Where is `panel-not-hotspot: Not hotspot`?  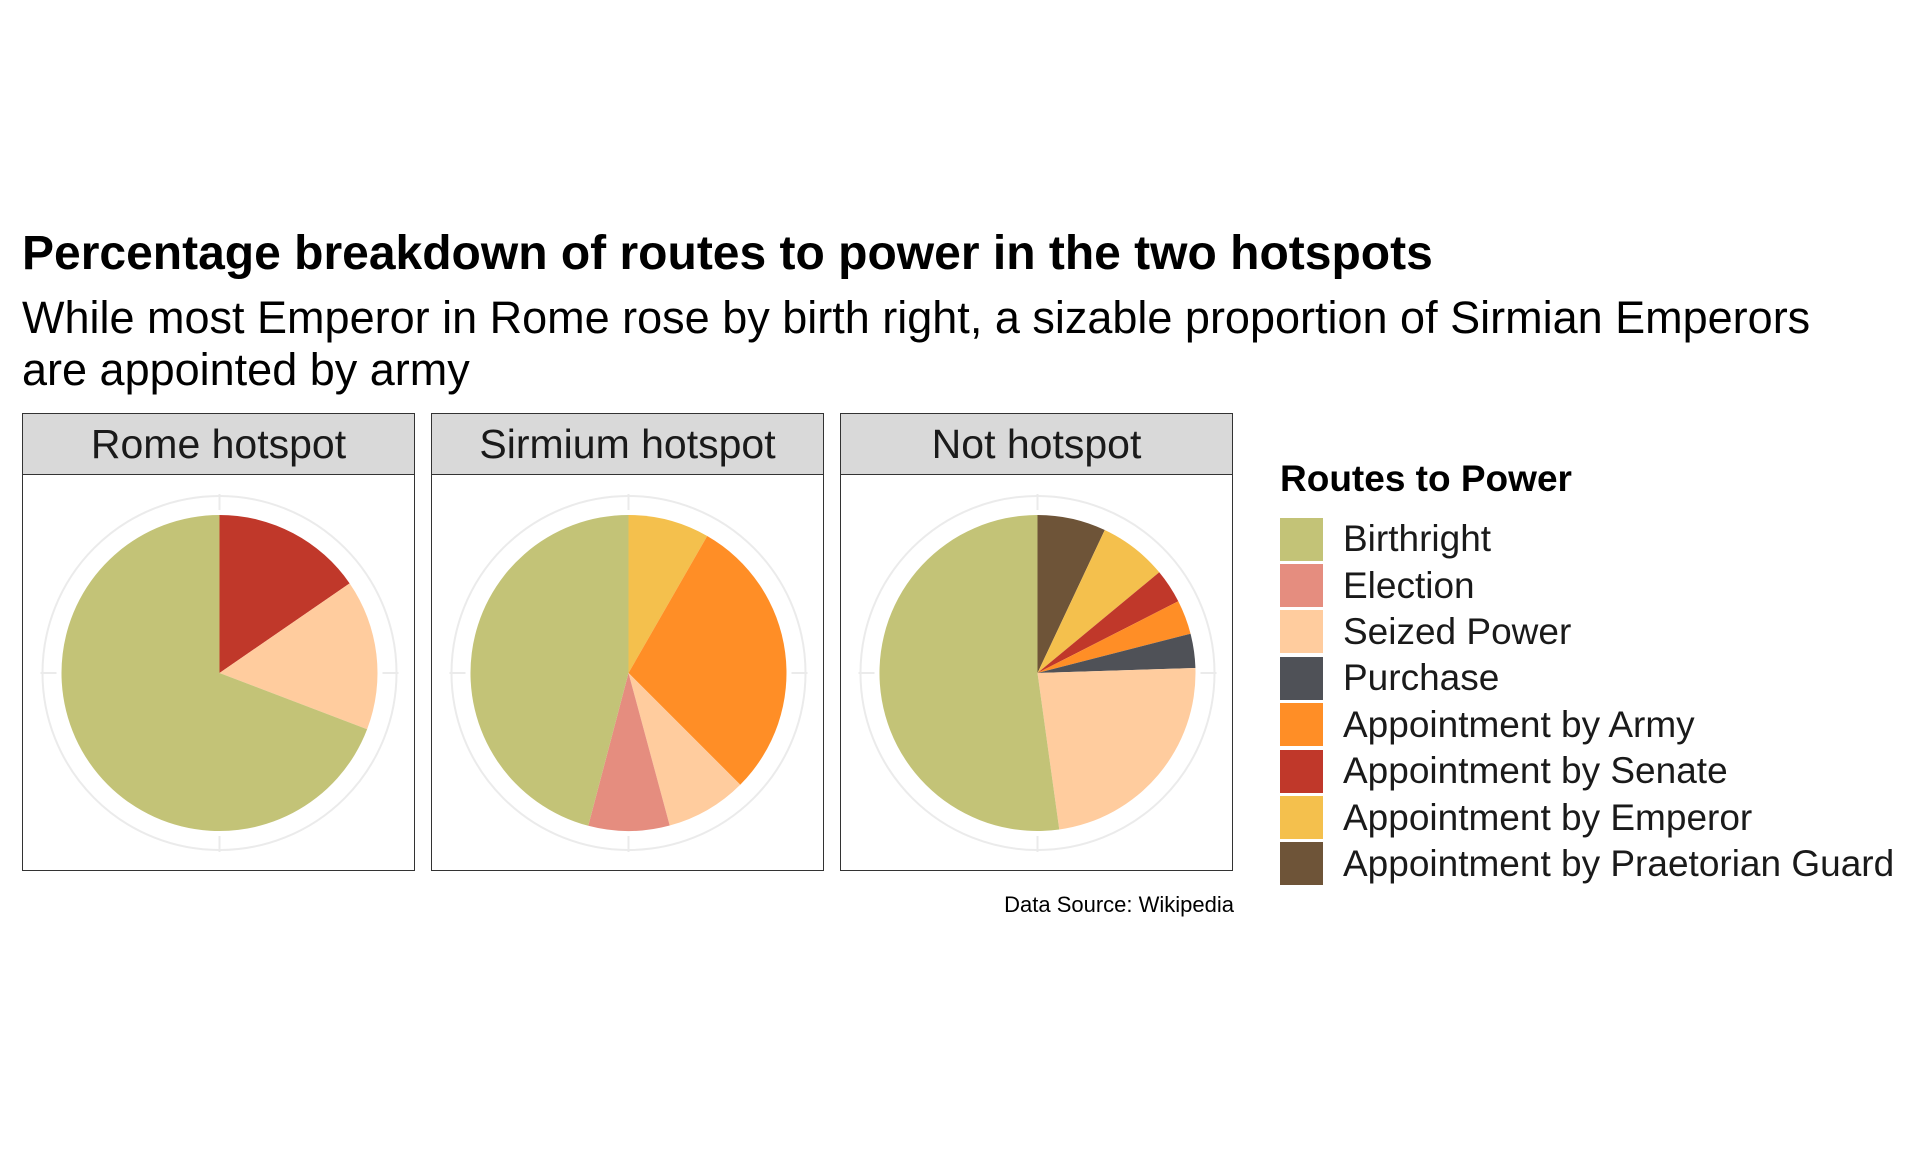 panel-not-hotspot: Not hotspot is located at coordinates (1036, 642).